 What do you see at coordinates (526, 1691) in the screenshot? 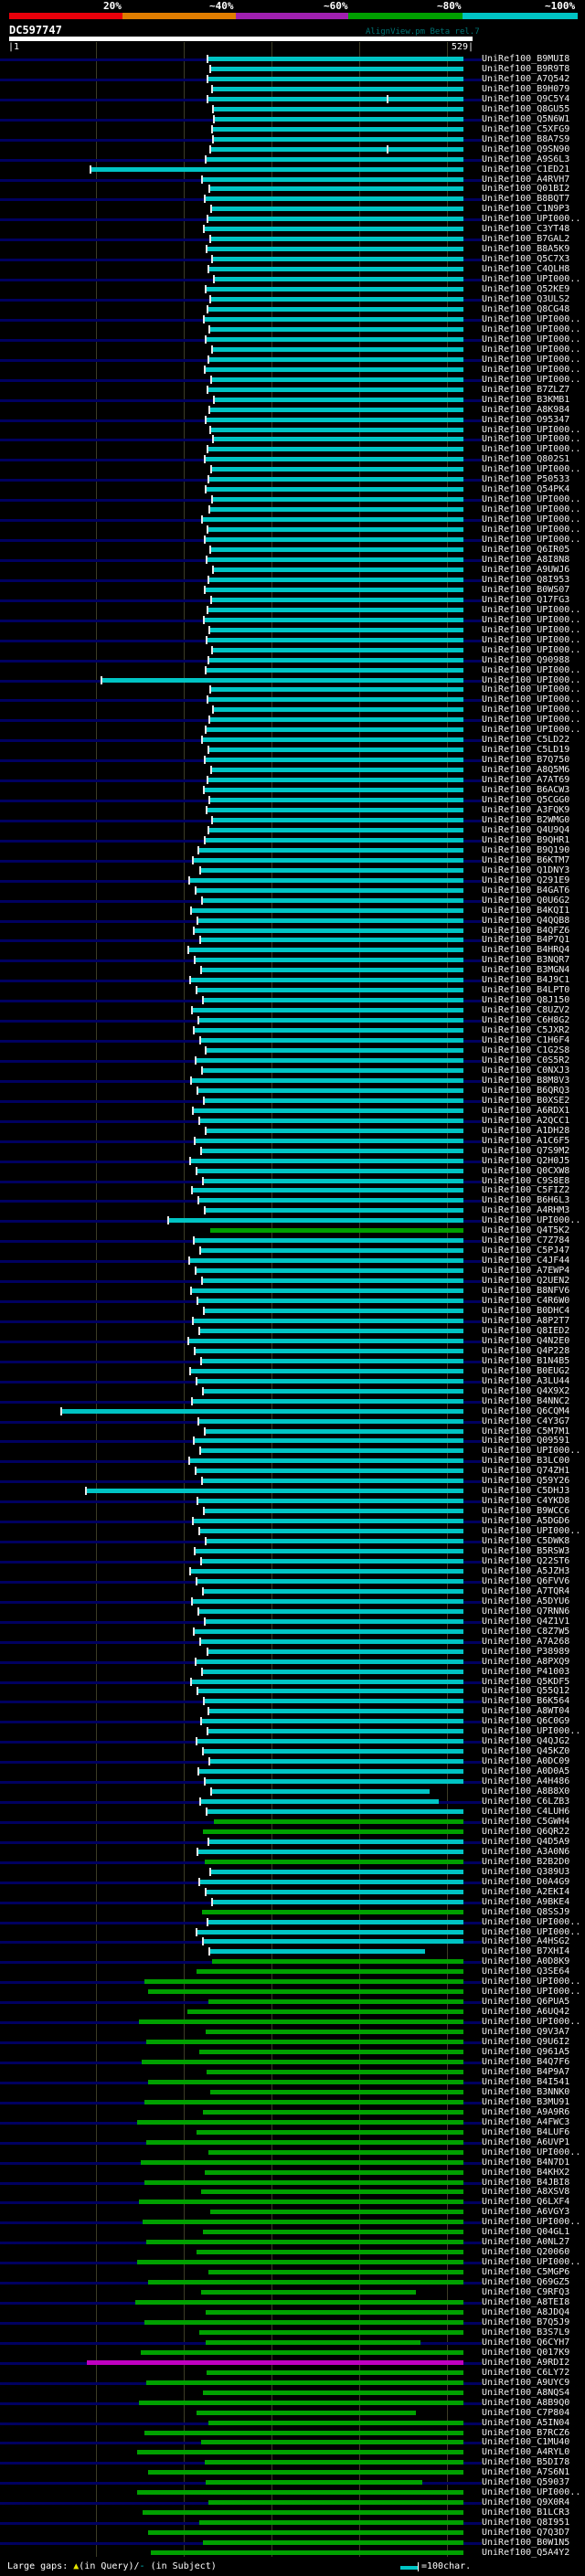
I see `subject-label: UniRef100_Q55Q12` at bounding box center [526, 1691].